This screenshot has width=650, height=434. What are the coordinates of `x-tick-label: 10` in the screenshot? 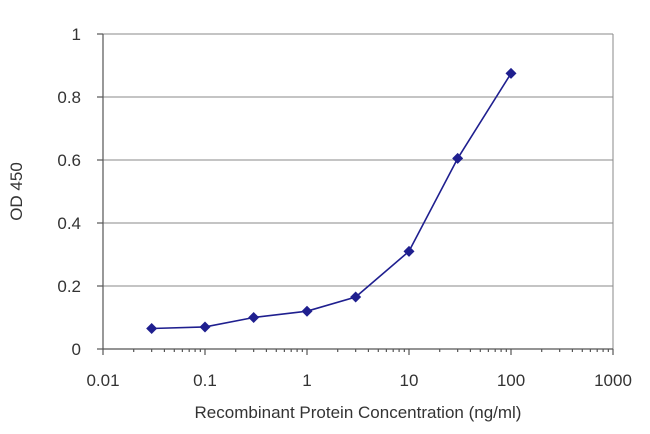 It's located at (409, 380).